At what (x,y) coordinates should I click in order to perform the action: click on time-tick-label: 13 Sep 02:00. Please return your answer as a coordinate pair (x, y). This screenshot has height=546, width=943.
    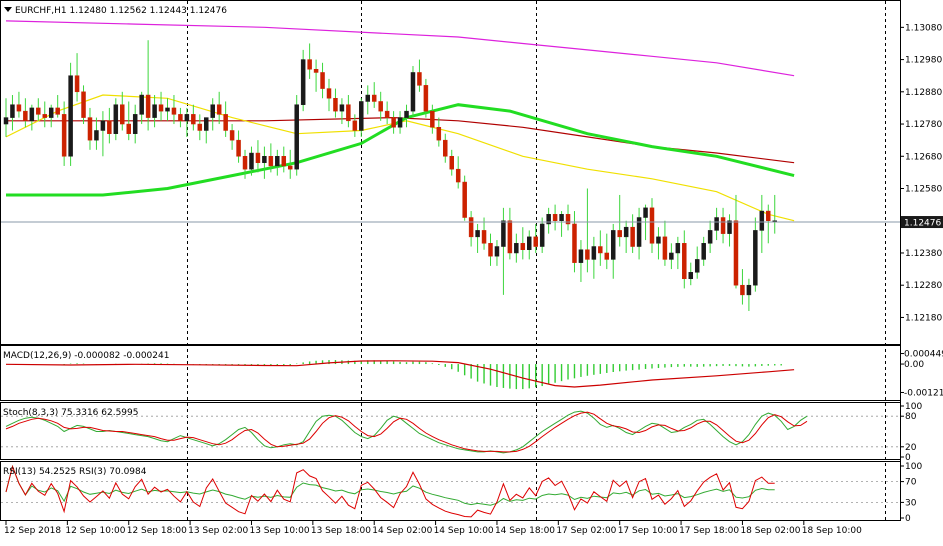
    Looking at the image, I should click on (218, 531).